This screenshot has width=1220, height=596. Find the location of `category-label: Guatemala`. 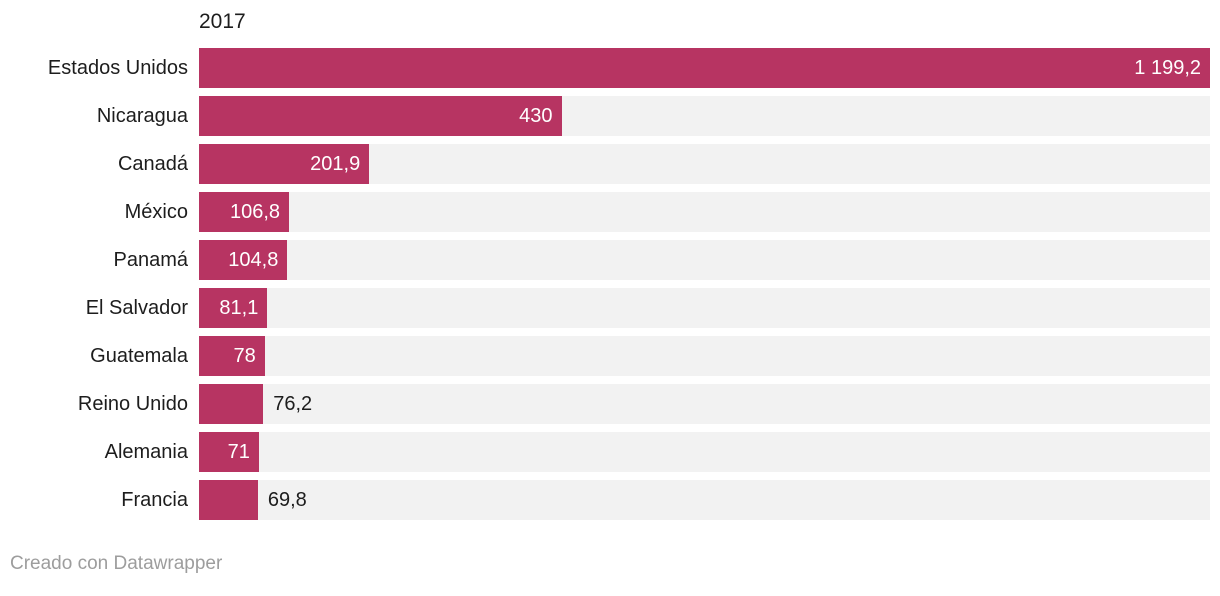

category-label: Guatemala is located at coordinates (139, 356).